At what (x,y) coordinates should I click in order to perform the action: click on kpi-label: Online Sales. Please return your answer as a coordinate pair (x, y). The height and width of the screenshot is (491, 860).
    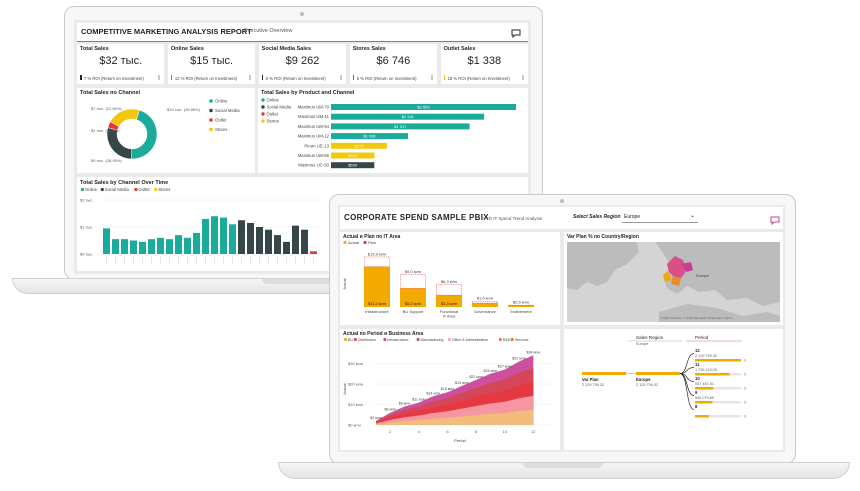
    Looking at the image, I should click on (187, 49).